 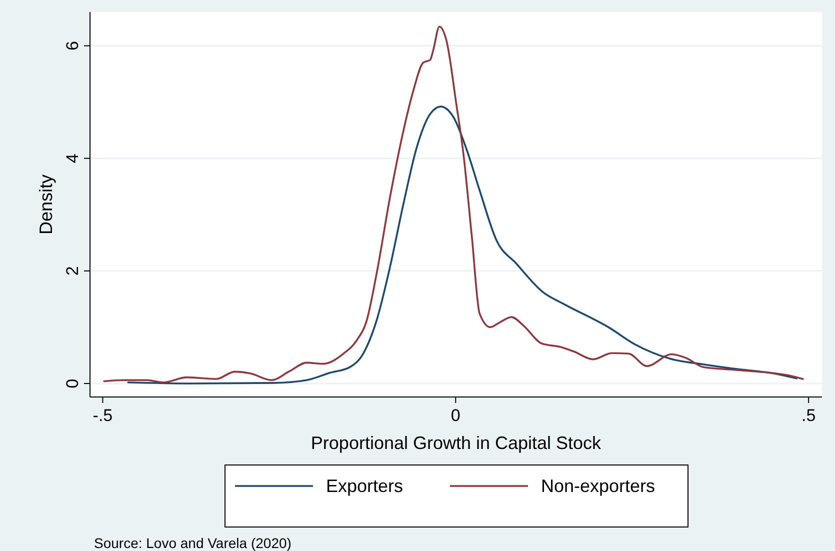 What do you see at coordinates (456, 443) in the screenshot?
I see `x-axis-title: Proportional Growth in Capital Stock` at bounding box center [456, 443].